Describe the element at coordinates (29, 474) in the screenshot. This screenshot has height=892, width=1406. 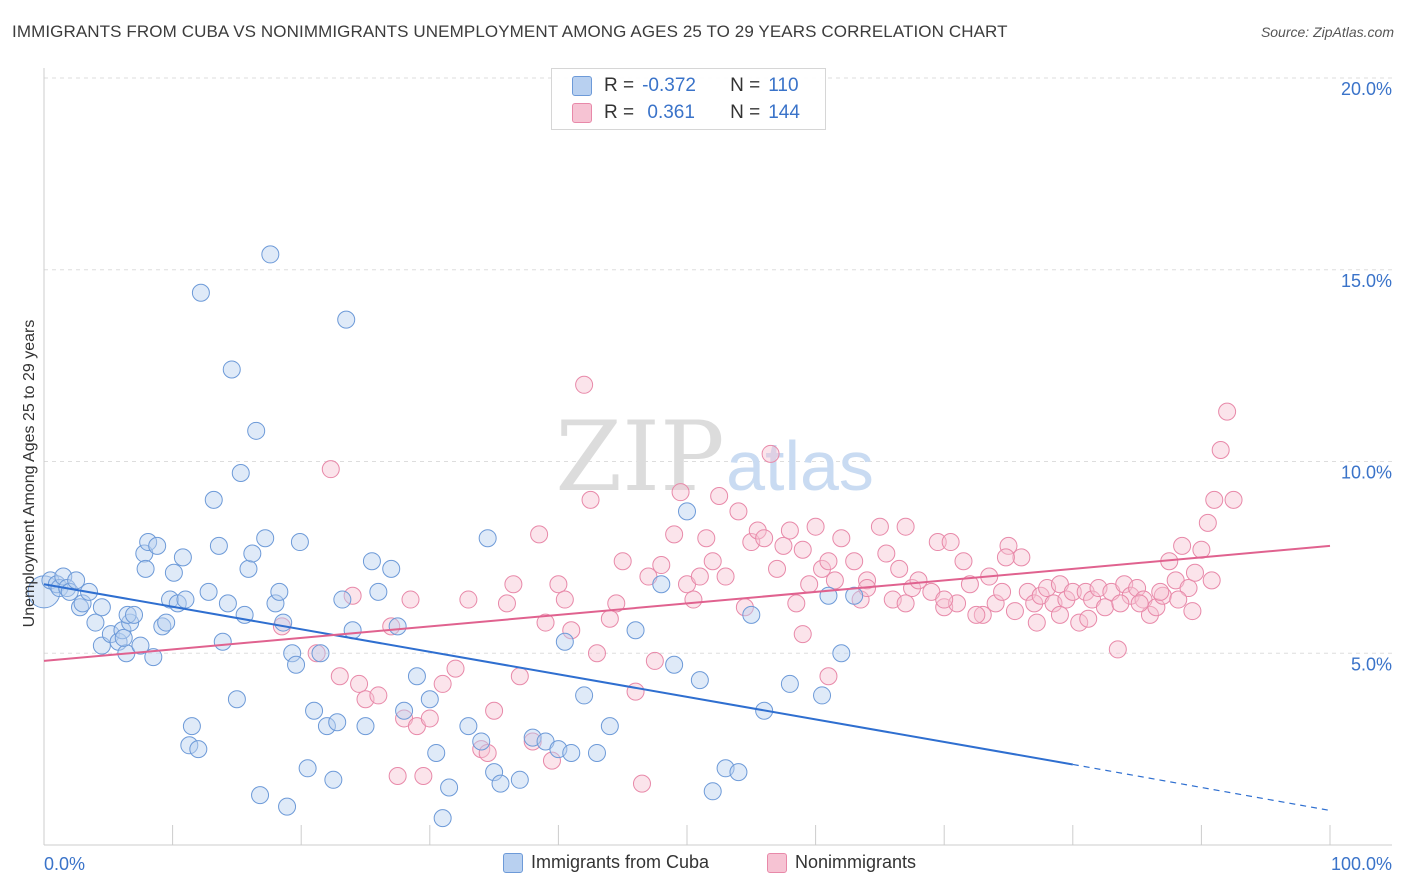
I see `y-axis-label: Unemployment Among Ages 25 to 29 years` at that location.